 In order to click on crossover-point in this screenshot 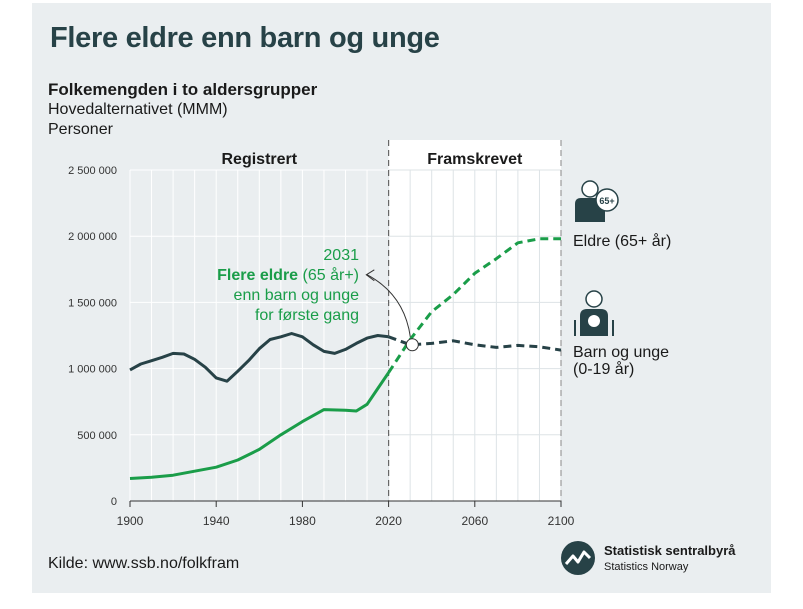, I will do `click(412, 345)`.